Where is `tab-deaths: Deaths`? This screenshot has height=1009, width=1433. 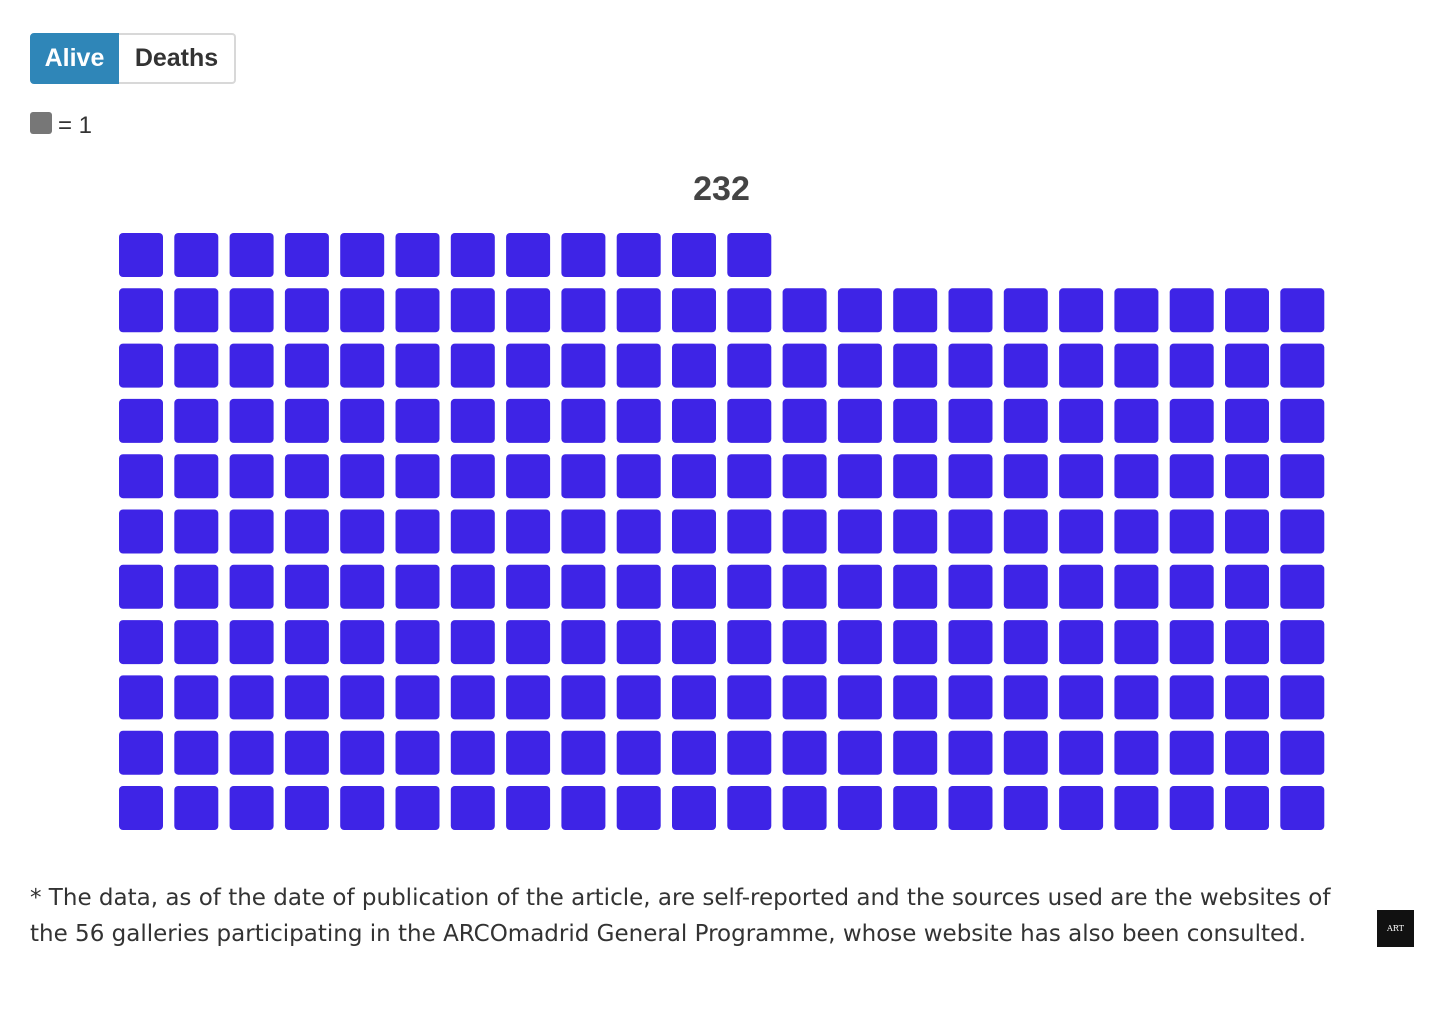
tab-deaths: Deaths is located at coordinates (177, 58).